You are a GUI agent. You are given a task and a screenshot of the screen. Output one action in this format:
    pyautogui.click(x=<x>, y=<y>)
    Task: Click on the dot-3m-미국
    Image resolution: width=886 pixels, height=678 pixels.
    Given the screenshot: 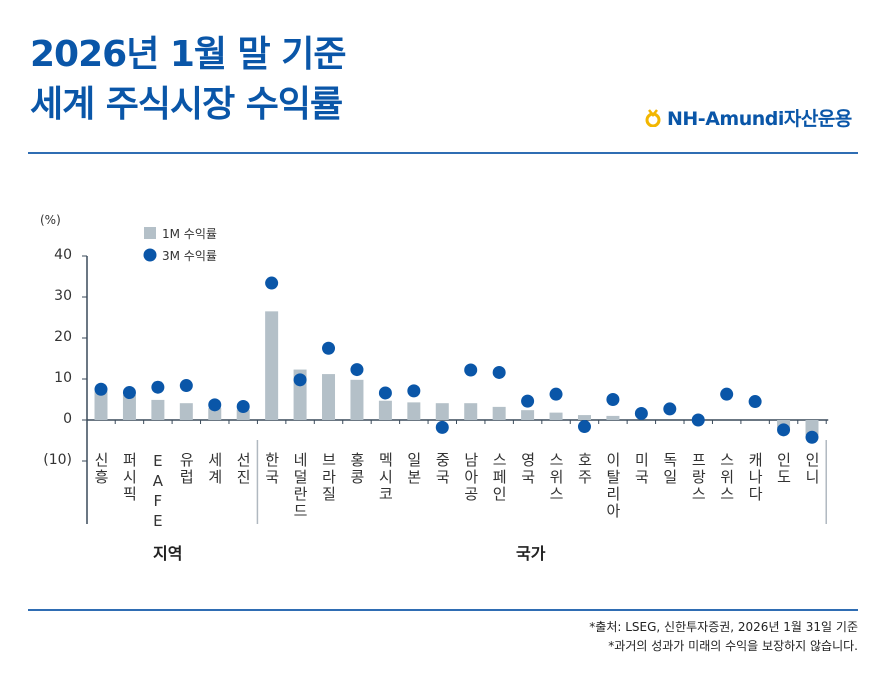 What is the action you would take?
    pyautogui.click(x=641, y=413)
    